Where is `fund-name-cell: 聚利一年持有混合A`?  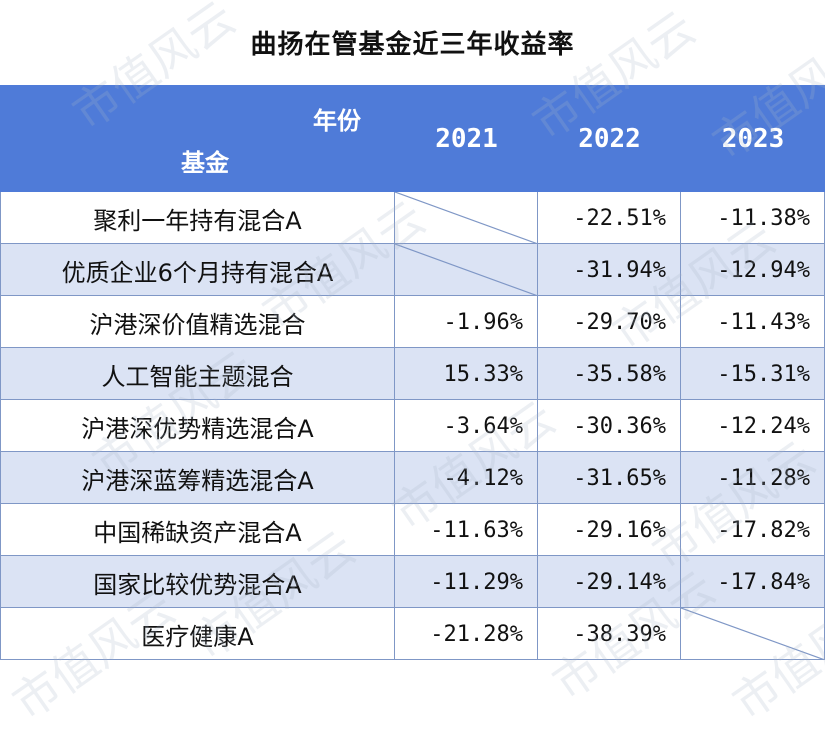
fund-name-cell: 聚利一年持有混合A is located at coordinates (197, 218).